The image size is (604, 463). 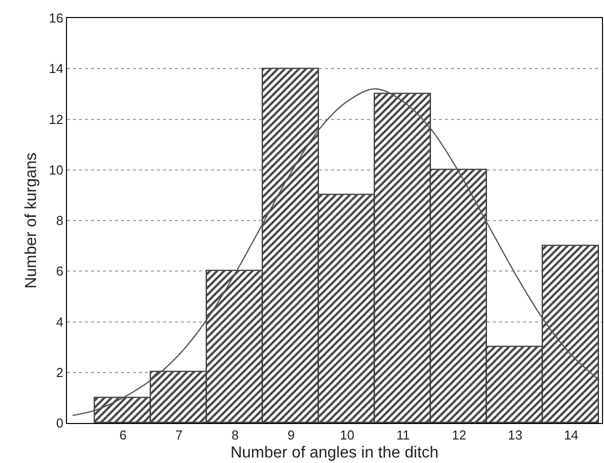 I want to click on x-tick-label: 12, so click(x=459, y=435).